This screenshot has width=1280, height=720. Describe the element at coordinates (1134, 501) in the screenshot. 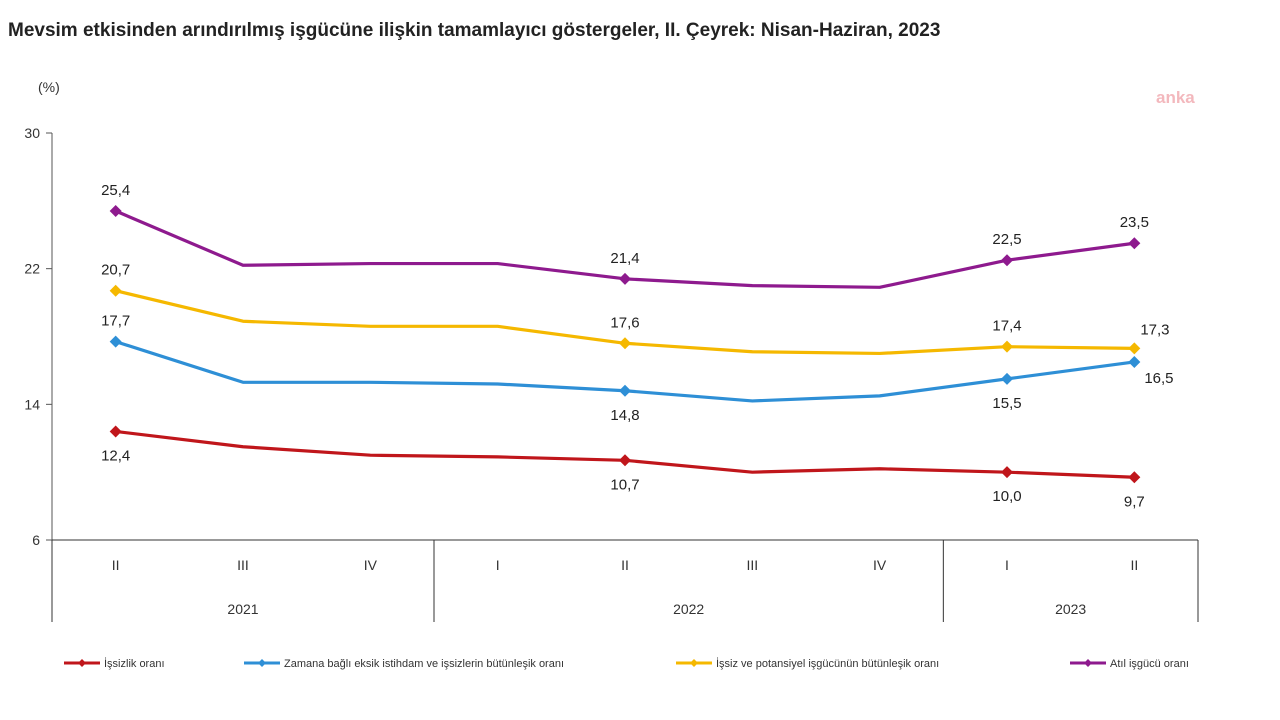

I see `data-label: 9,7` at that location.